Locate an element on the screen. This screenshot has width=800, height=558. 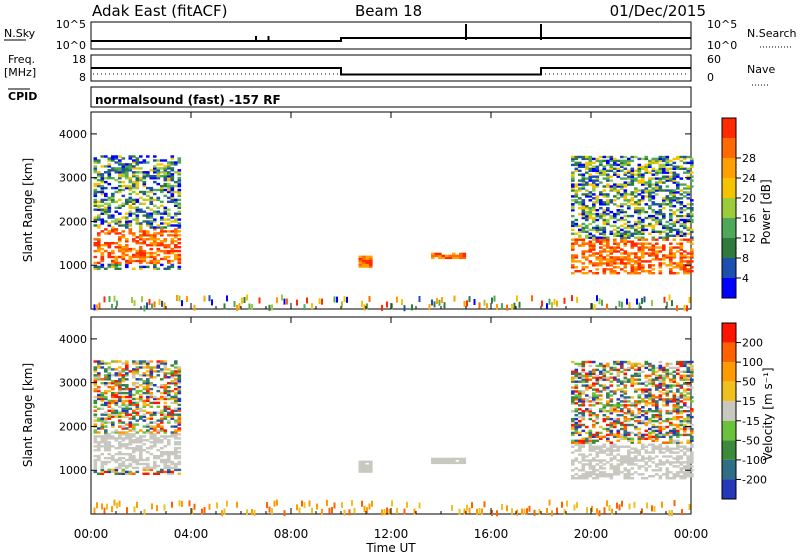
cpid-panel-frame is located at coordinates (391, 97).